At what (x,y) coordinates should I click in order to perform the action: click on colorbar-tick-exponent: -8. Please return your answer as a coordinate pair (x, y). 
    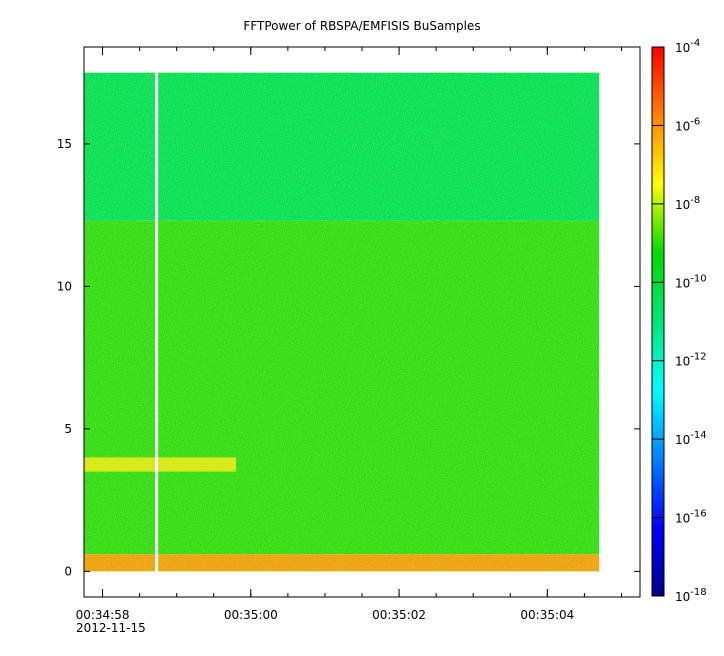
    Looking at the image, I should click on (695, 200).